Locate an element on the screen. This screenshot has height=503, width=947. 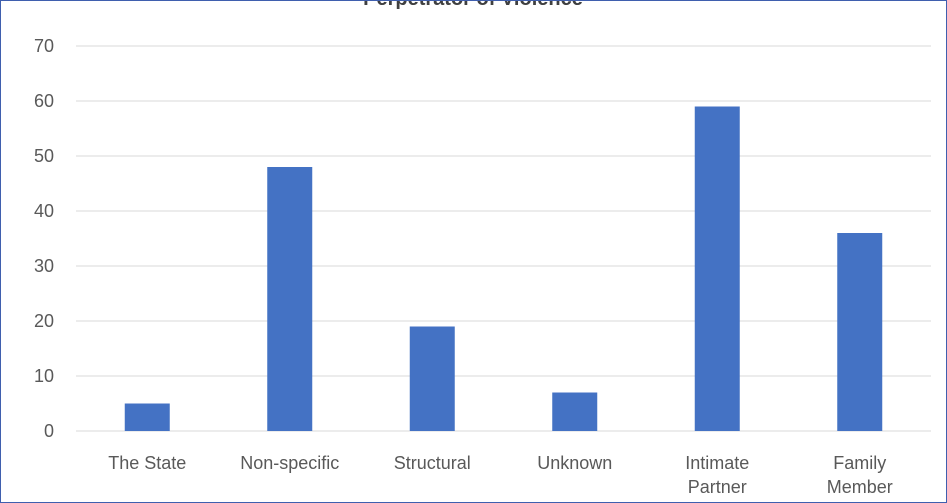
y-tick-label: 10 is located at coordinates (44, 376).